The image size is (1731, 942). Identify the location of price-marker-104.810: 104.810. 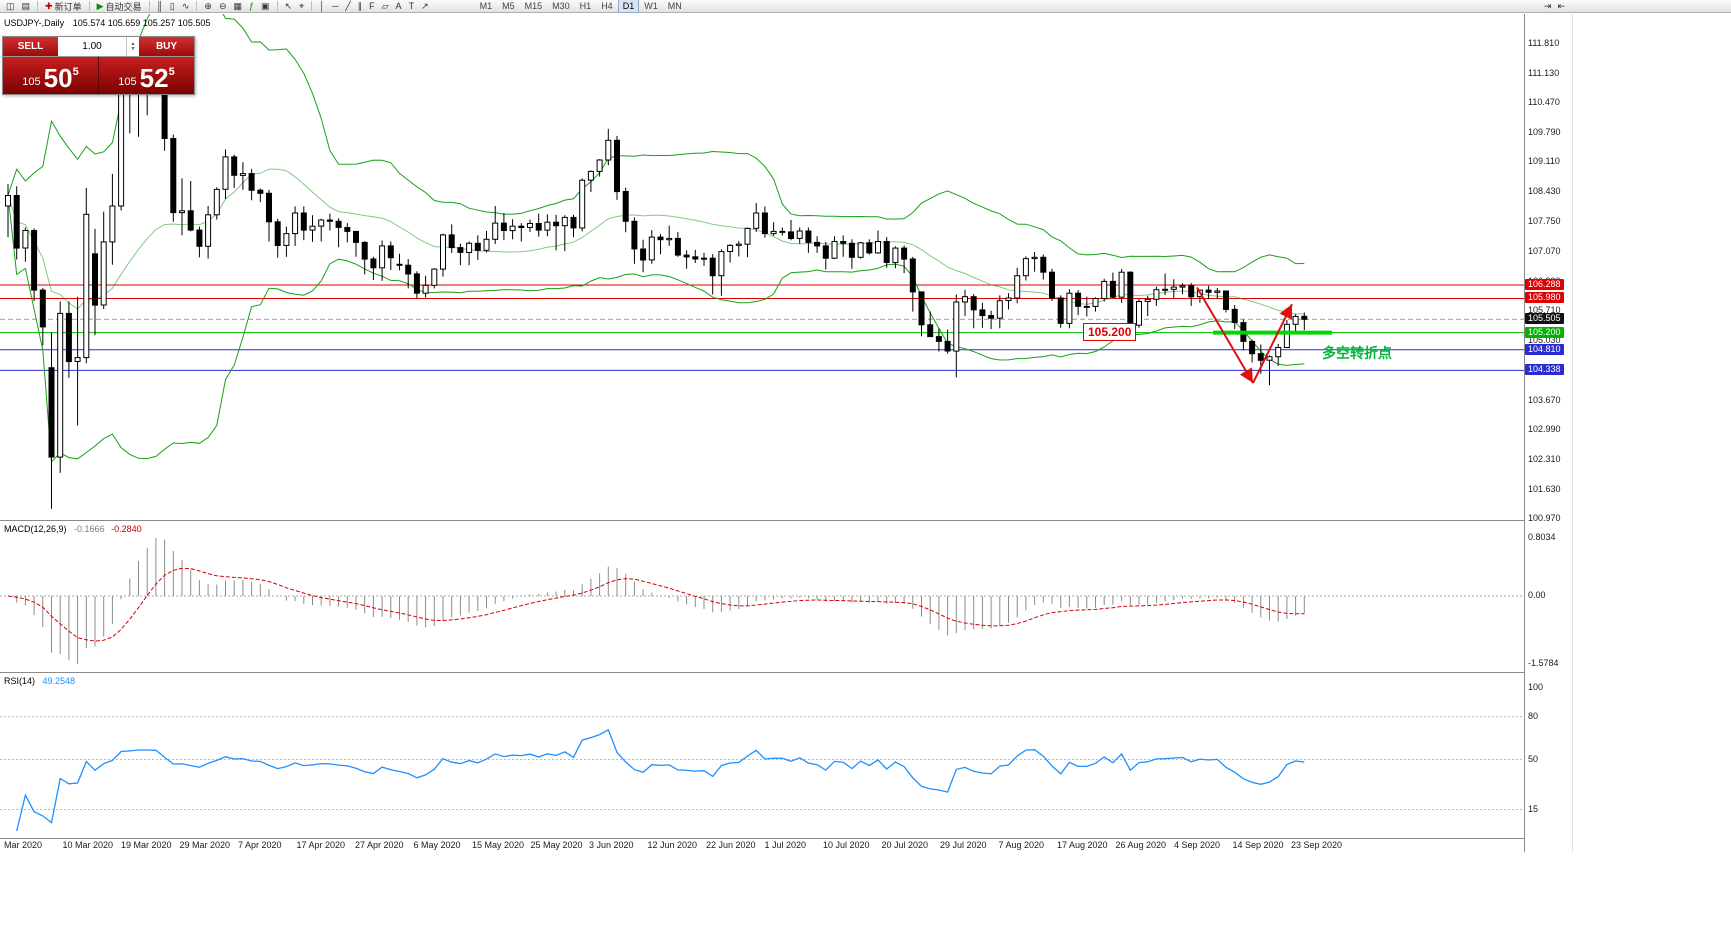
(1544, 349).